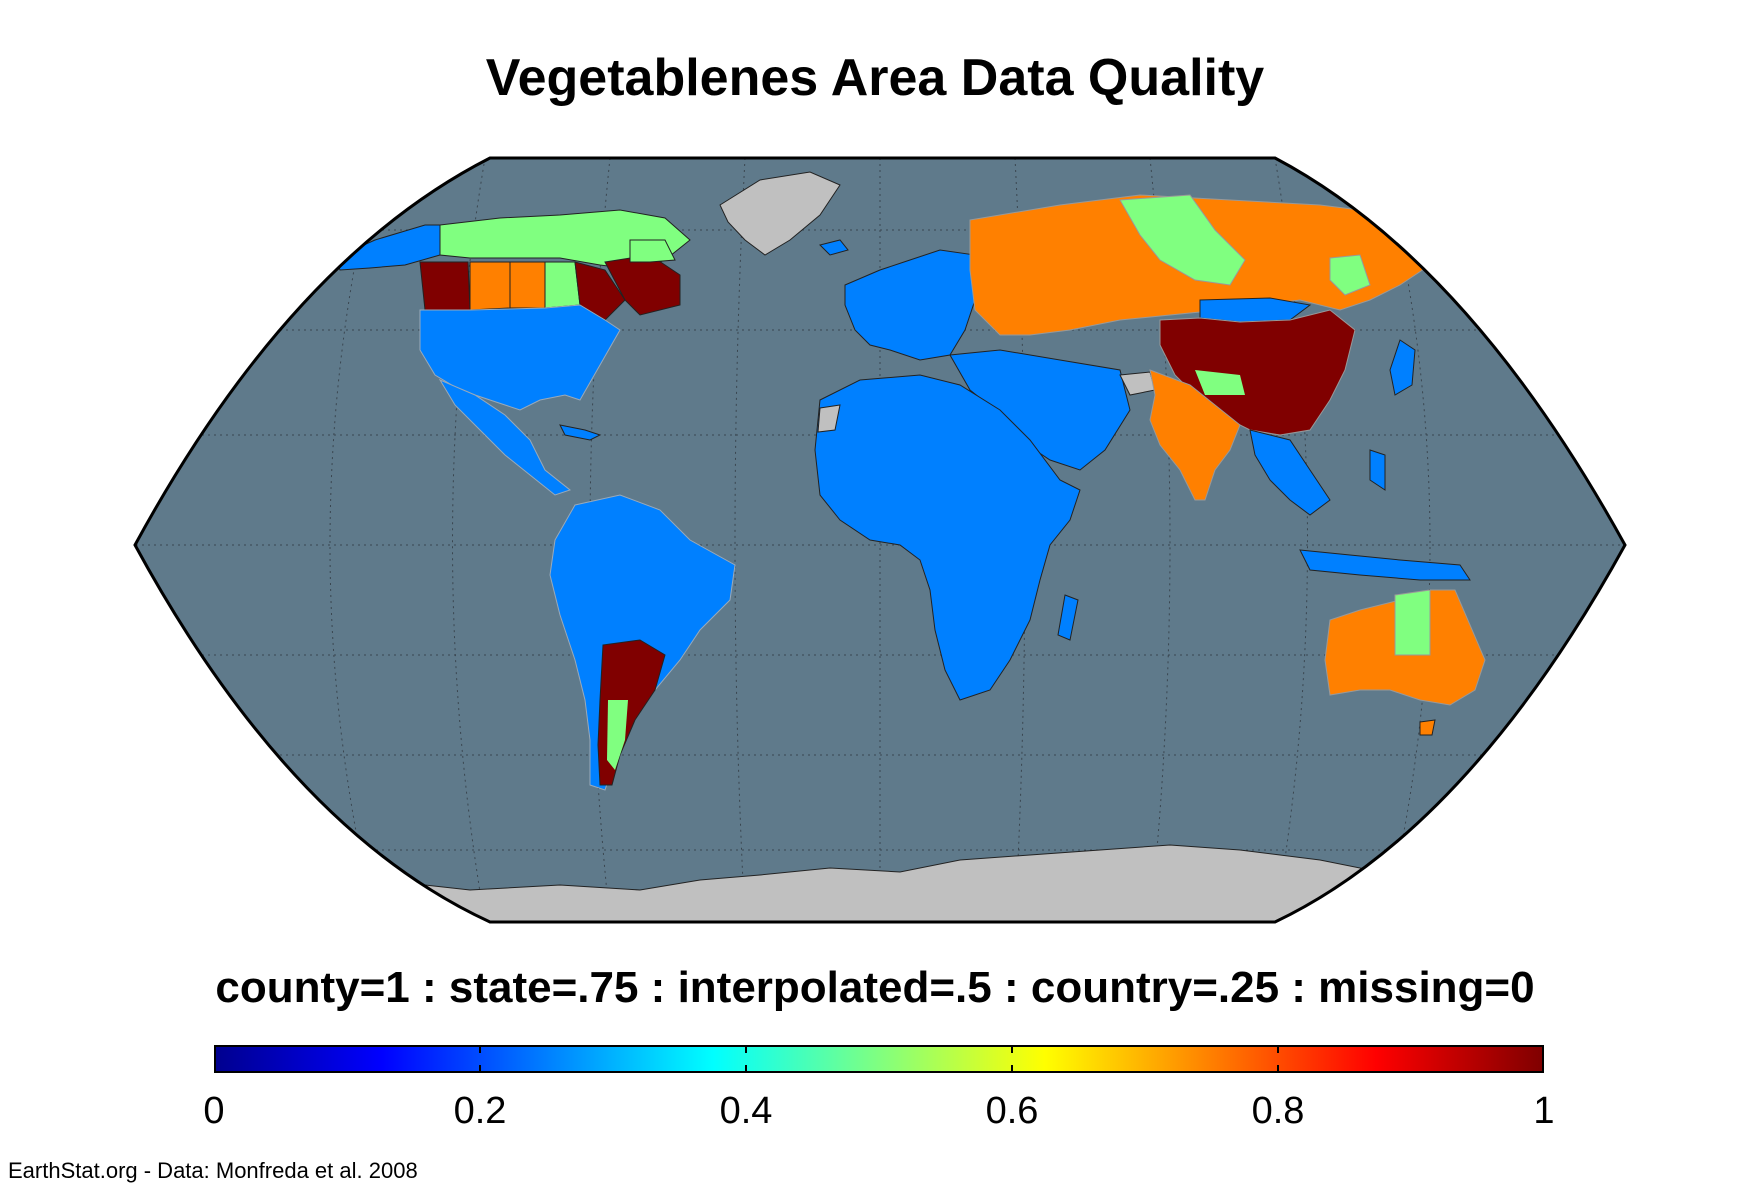  What do you see at coordinates (1412, 622) in the screenshot?
I see `region-australia-interp` at bounding box center [1412, 622].